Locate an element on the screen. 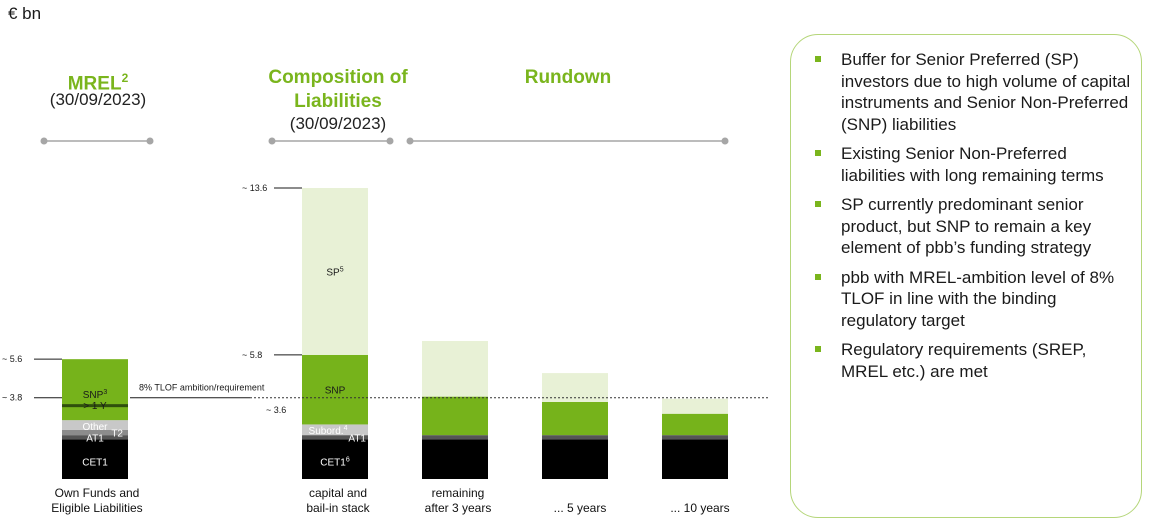 This screenshot has width=1153, height=528. segment-label: Other is located at coordinates (95, 427).